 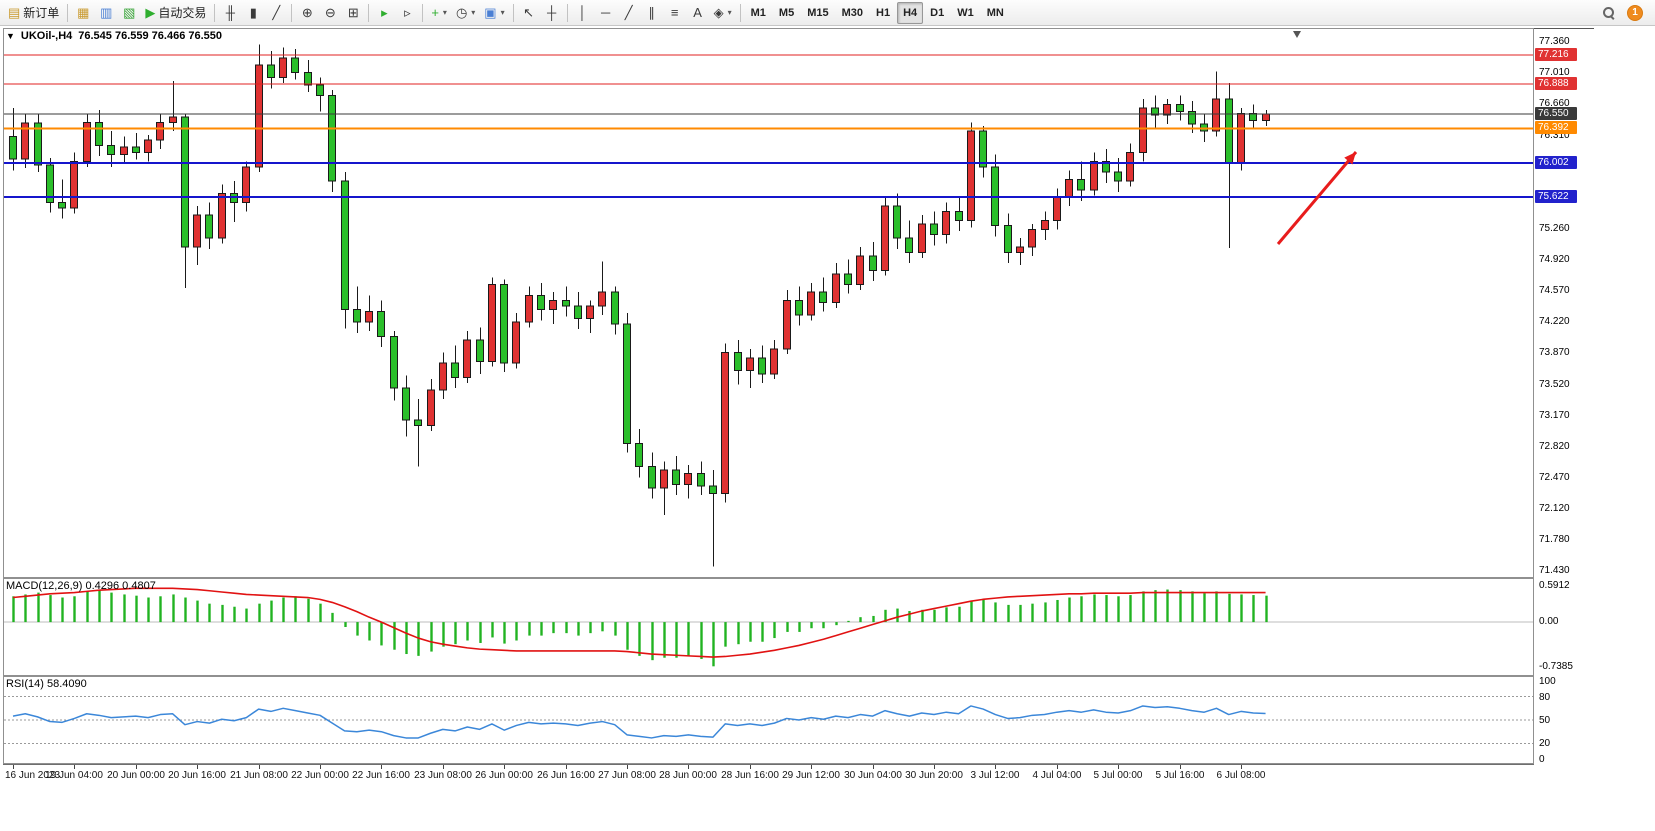 I want to click on channel-button: ∥, so click(x=652, y=13).